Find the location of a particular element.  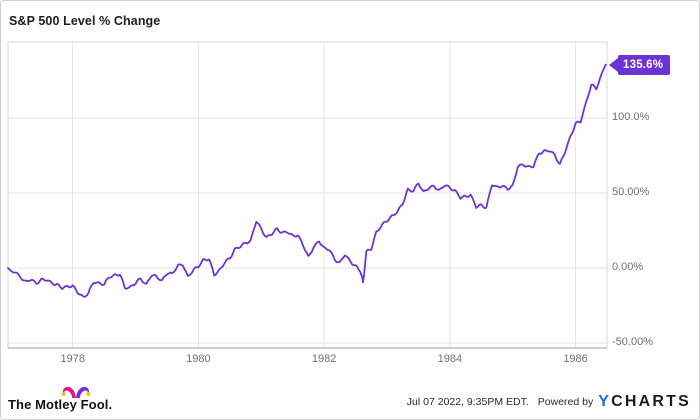

y-axis-label: 50.00% is located at coordinates (631, 192).